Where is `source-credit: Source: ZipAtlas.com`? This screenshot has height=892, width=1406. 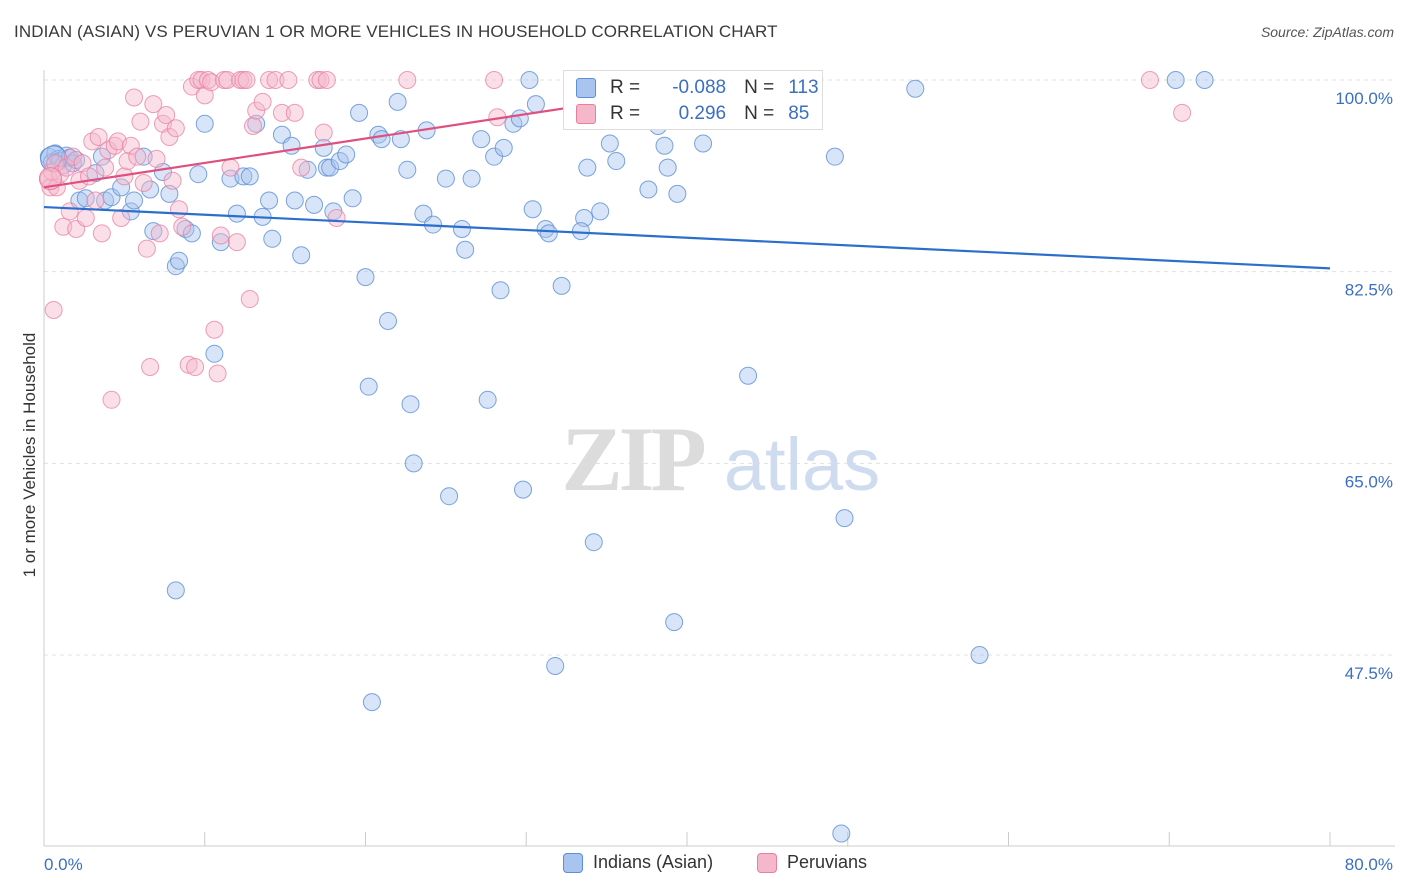 source-credit: Source: ZipAtlas.com is located at coordinates (1327, 32).